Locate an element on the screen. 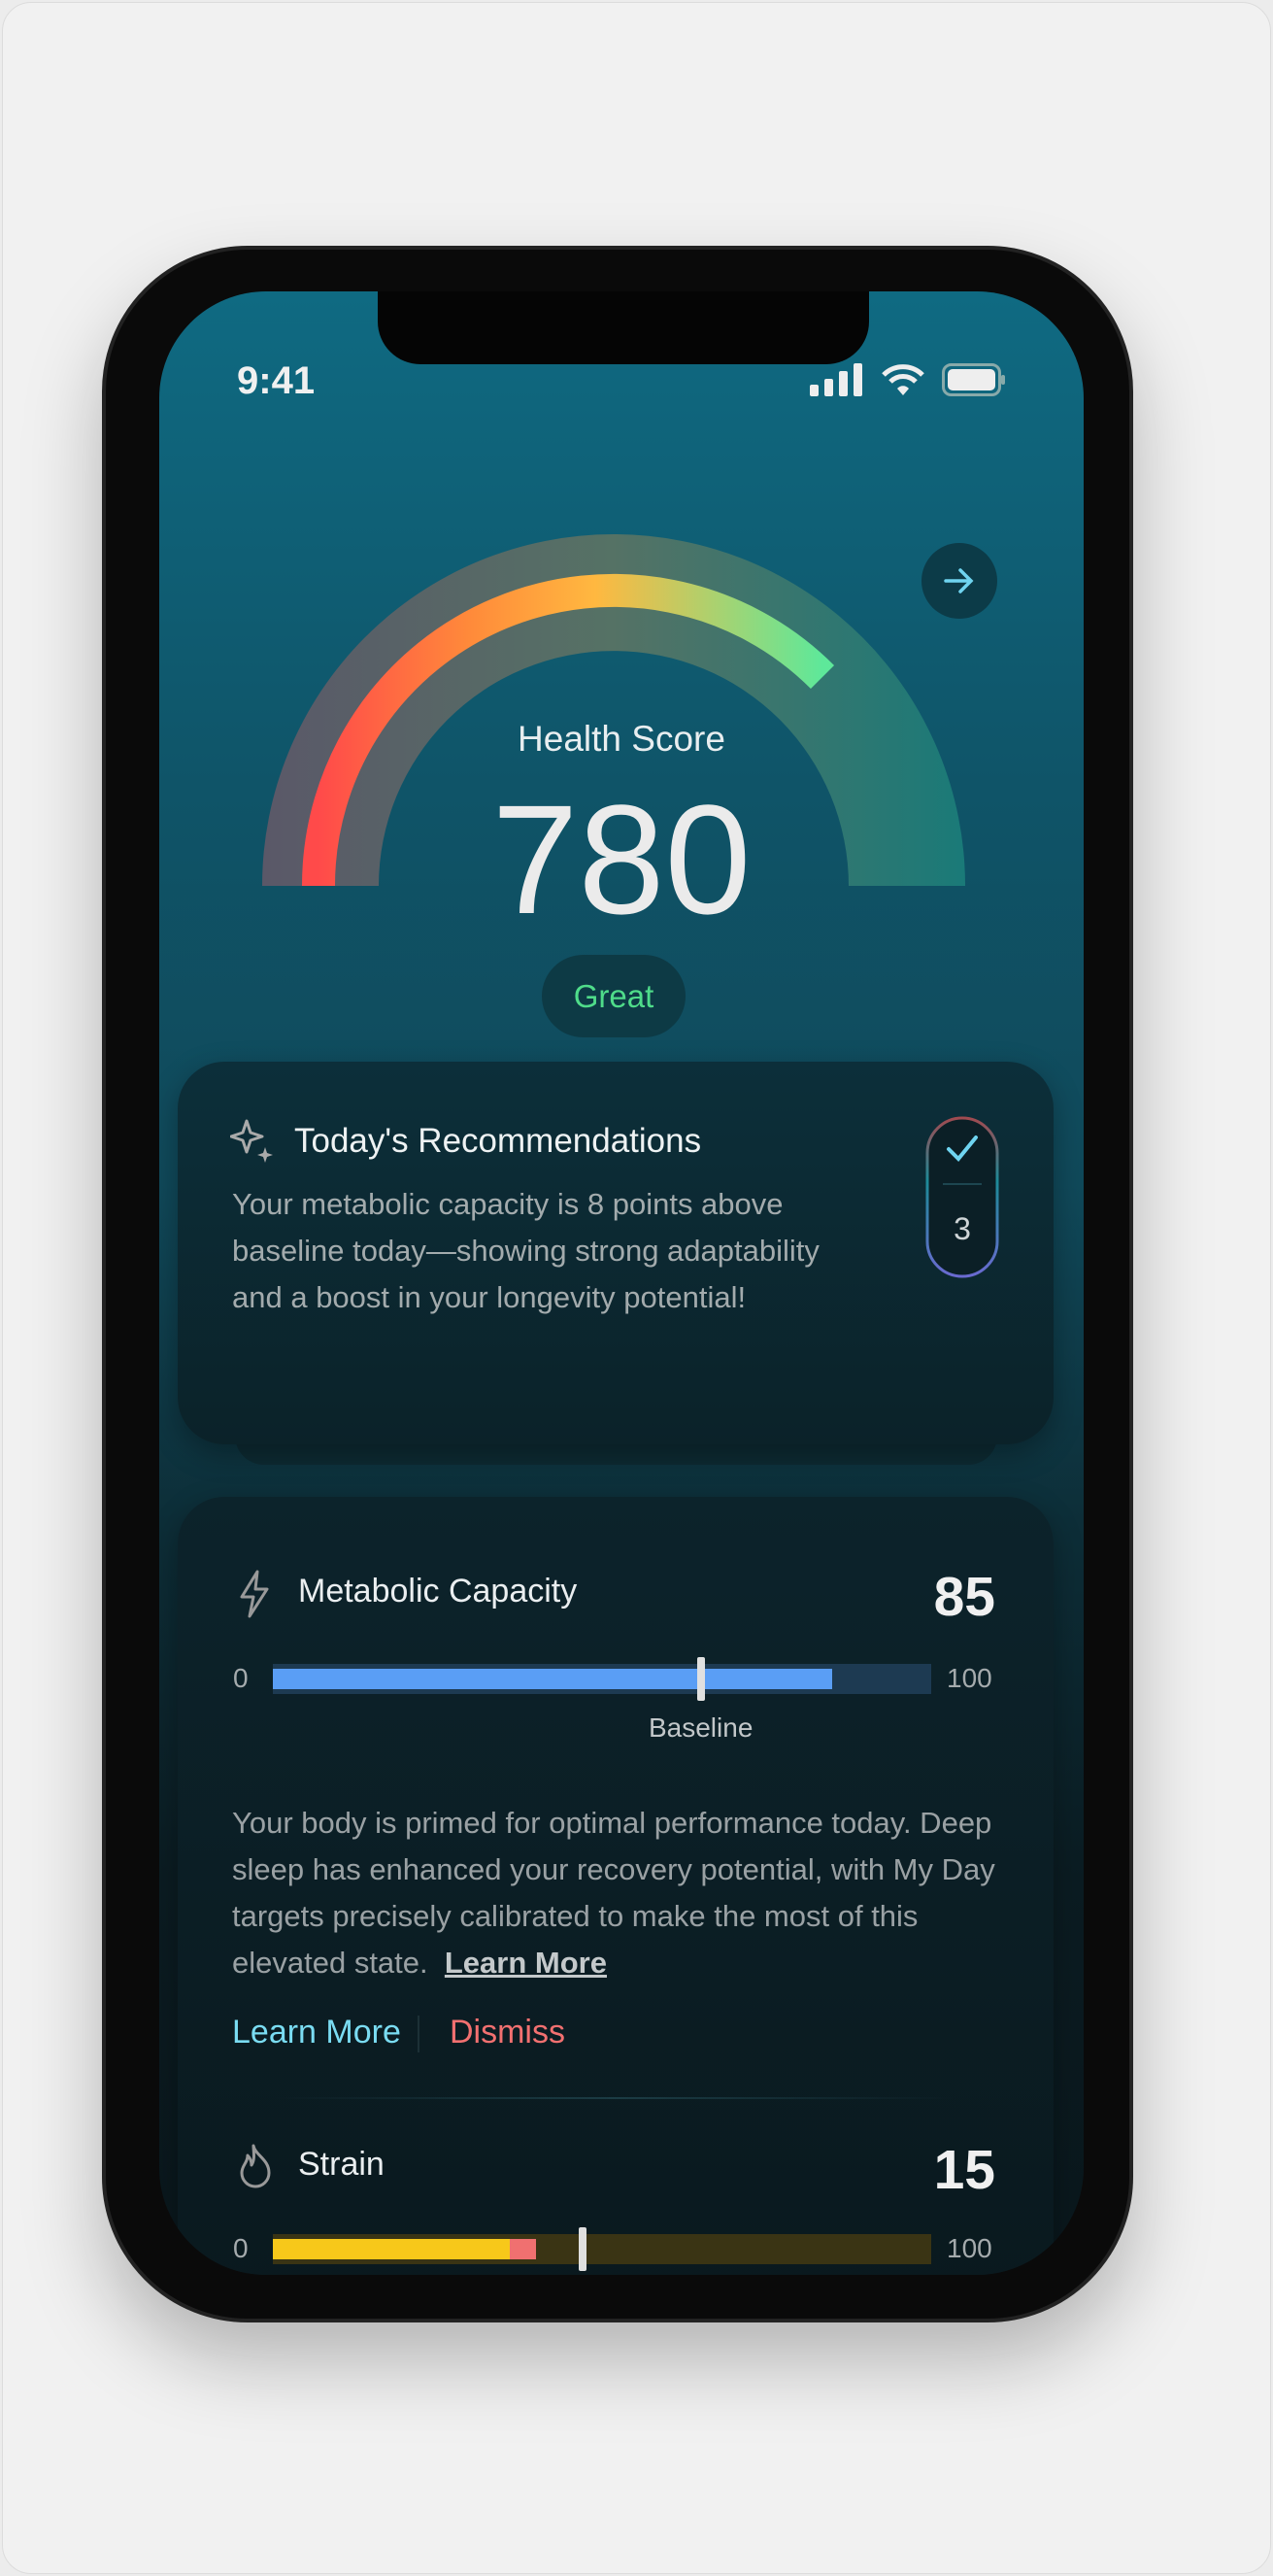 Image resolution: width=1273 pixels, height=2576 pixels. recommendations-count-toggle: 3 is located at coordinates (962, 1197).